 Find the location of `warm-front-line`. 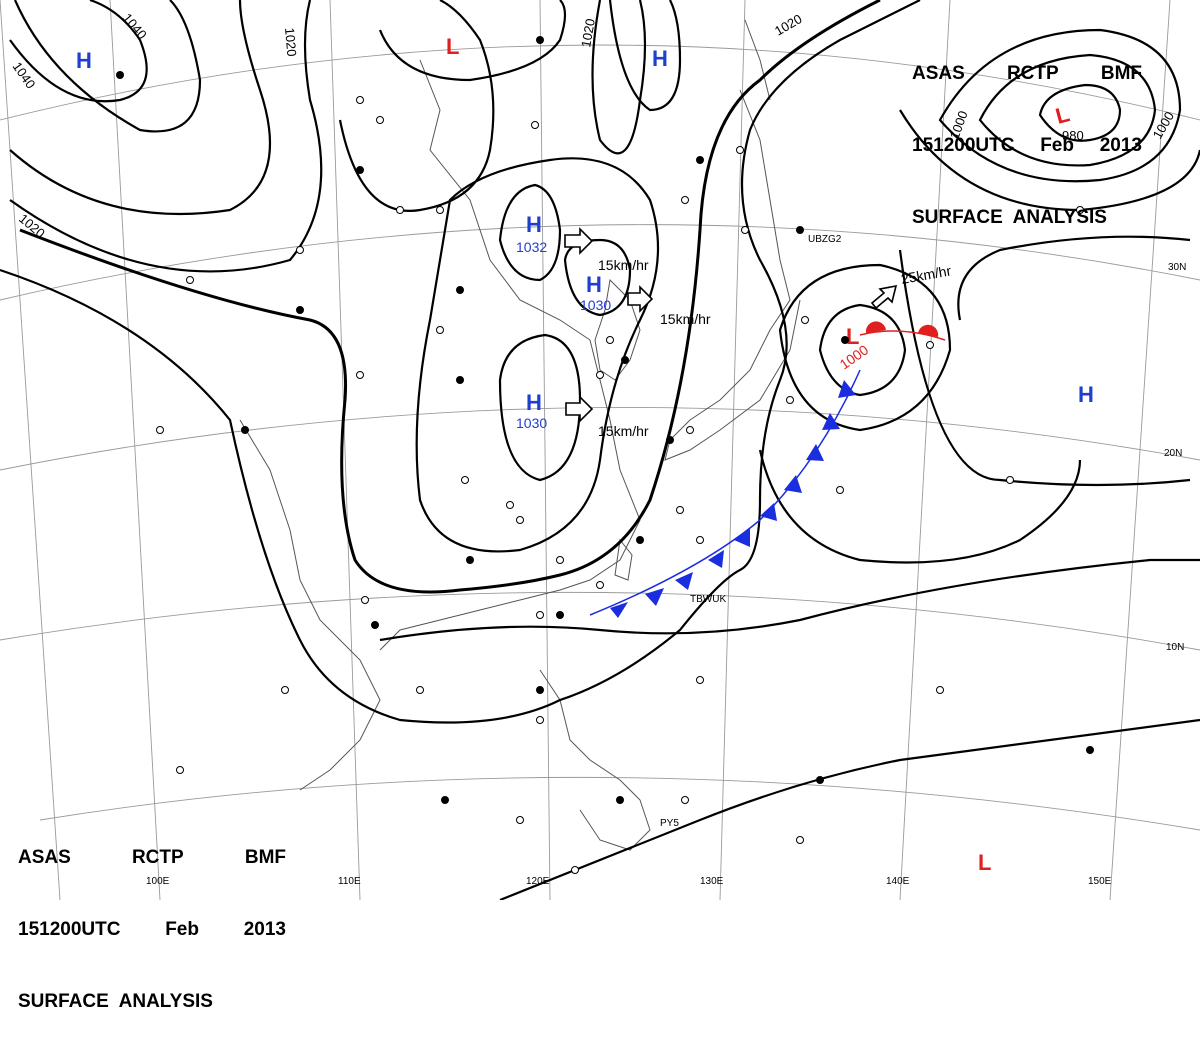

warm-front-line is located at coordinates (902, 335).